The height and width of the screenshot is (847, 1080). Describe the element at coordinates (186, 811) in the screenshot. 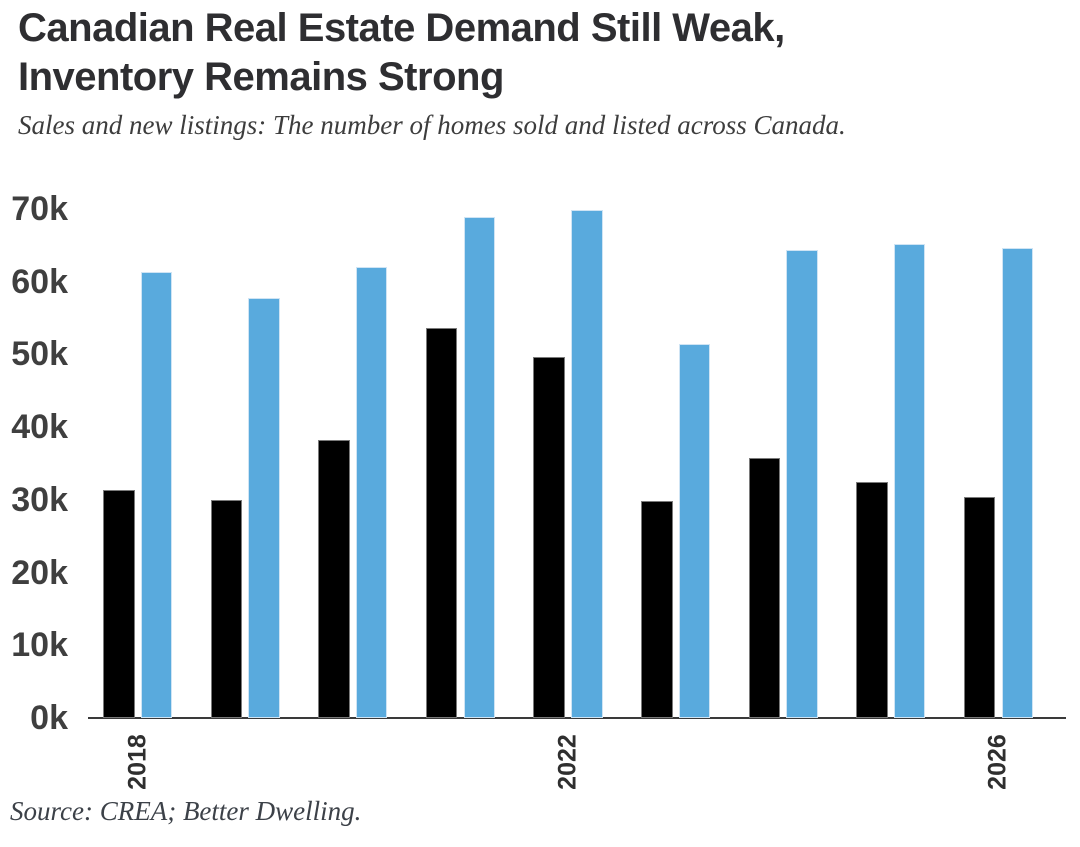

I see `source-note: Source: CREA; Better Dwelling.` at that location.